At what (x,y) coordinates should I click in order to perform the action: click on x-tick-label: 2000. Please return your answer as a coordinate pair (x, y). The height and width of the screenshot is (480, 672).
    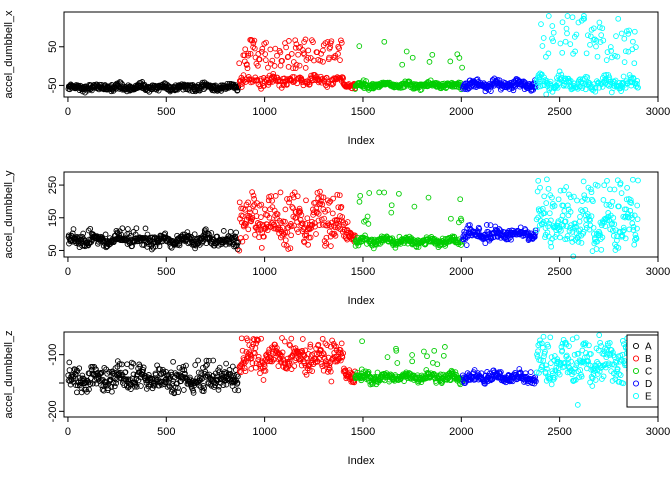
    Looking at the image, I should click on (461, 112).